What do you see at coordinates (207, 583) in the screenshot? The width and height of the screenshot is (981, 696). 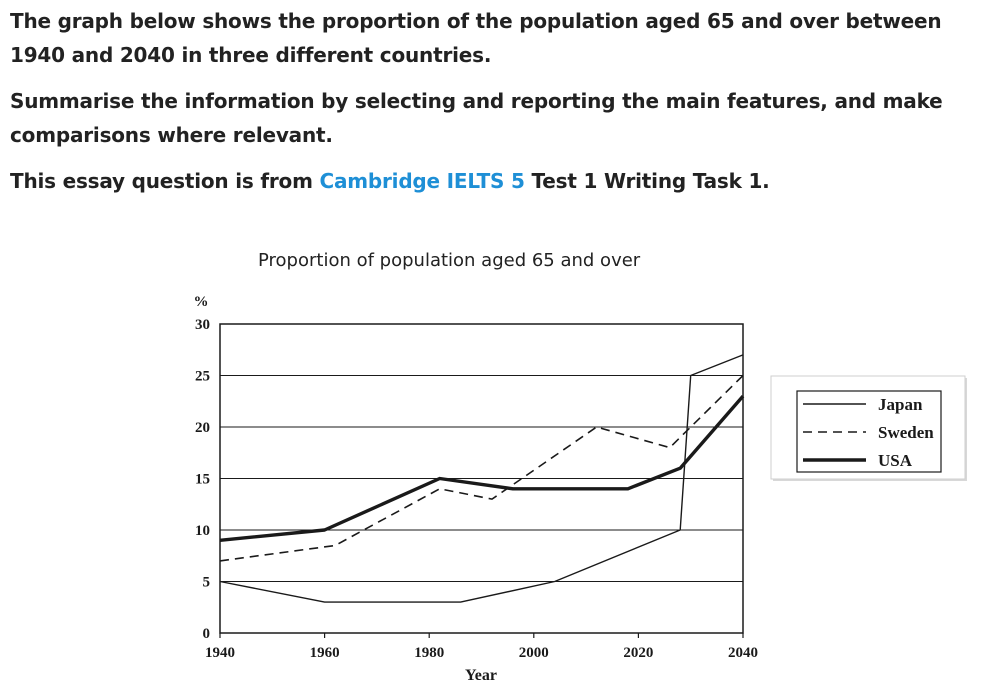 I see `y-tick-label: 5` at bounding box center [207, 583].